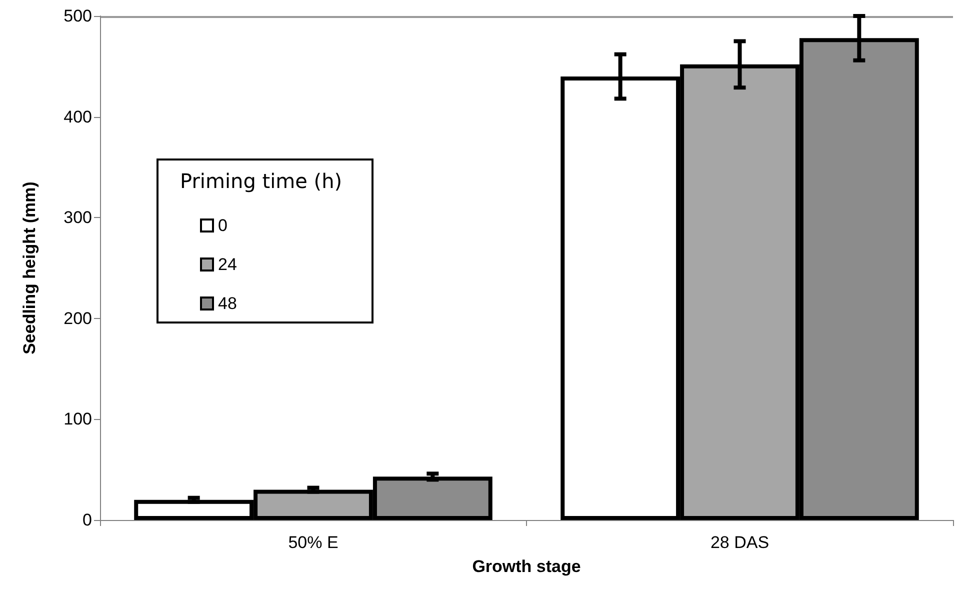 The height and width of the screenshot is (592, 958). What do you see at coordinates (78, 218) in the screenshot?
I see `y-tick-label: 300` at bounding box center [78, 218].